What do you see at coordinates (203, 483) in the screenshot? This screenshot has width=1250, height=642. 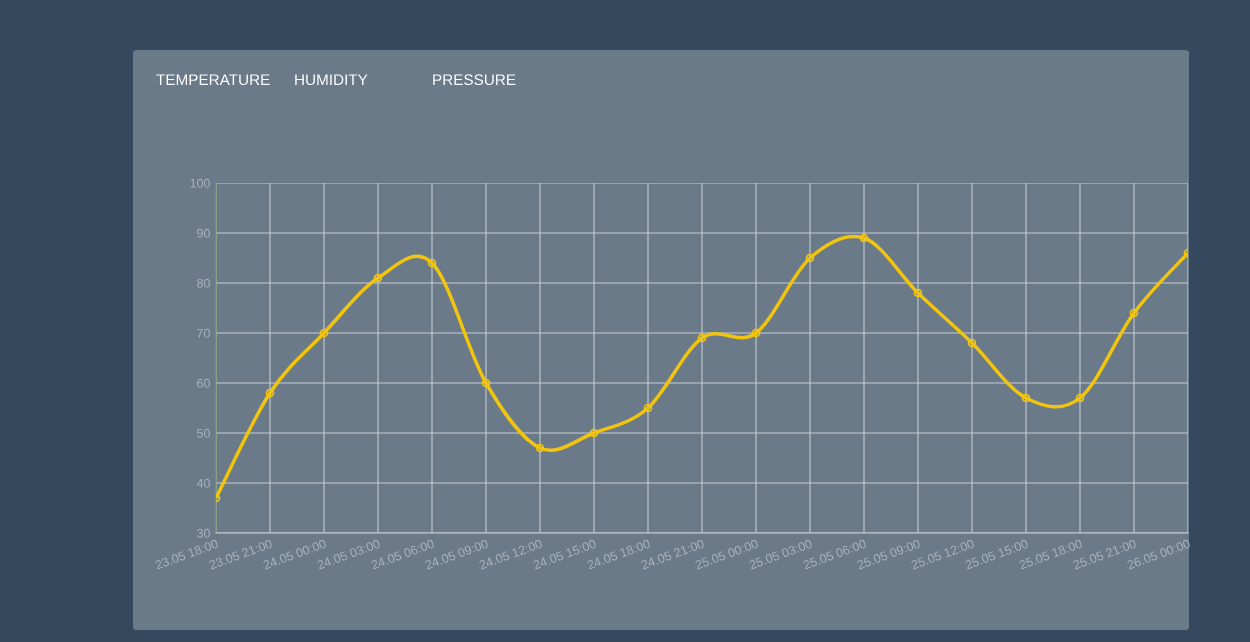 I see `y-tick-label: 40` at bounding box center [203, 483].